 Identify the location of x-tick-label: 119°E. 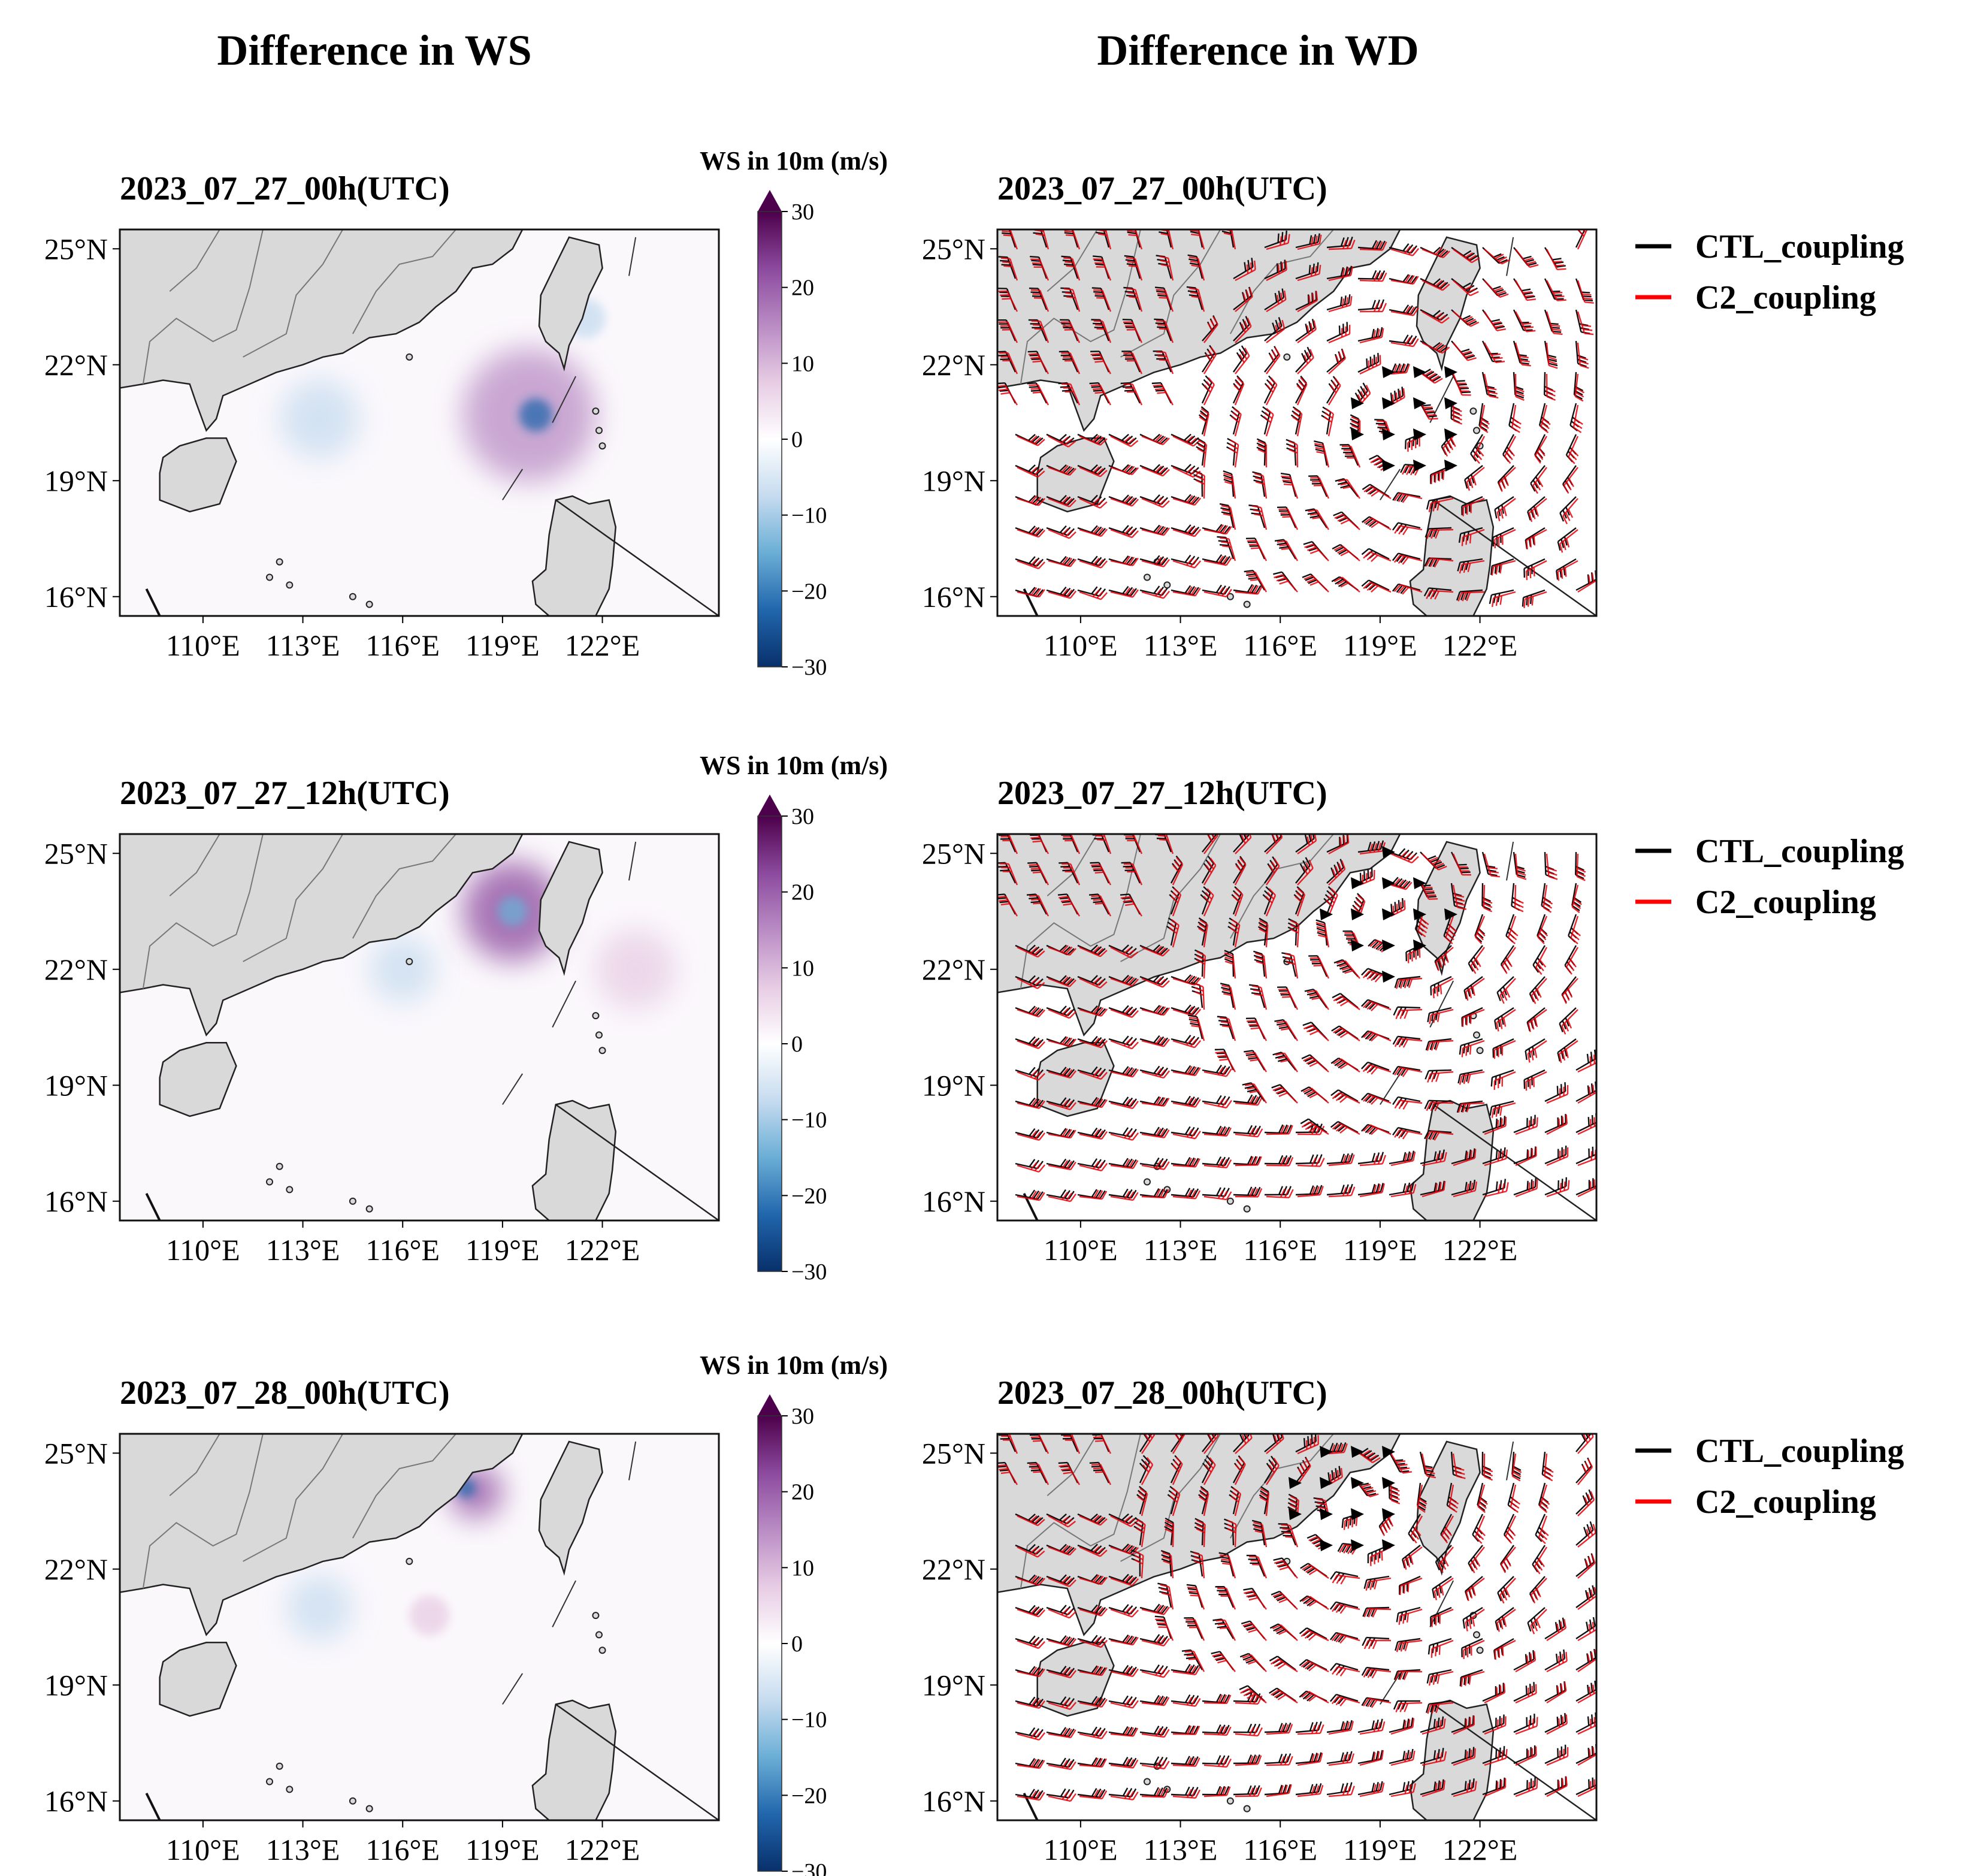
(502, 1250).